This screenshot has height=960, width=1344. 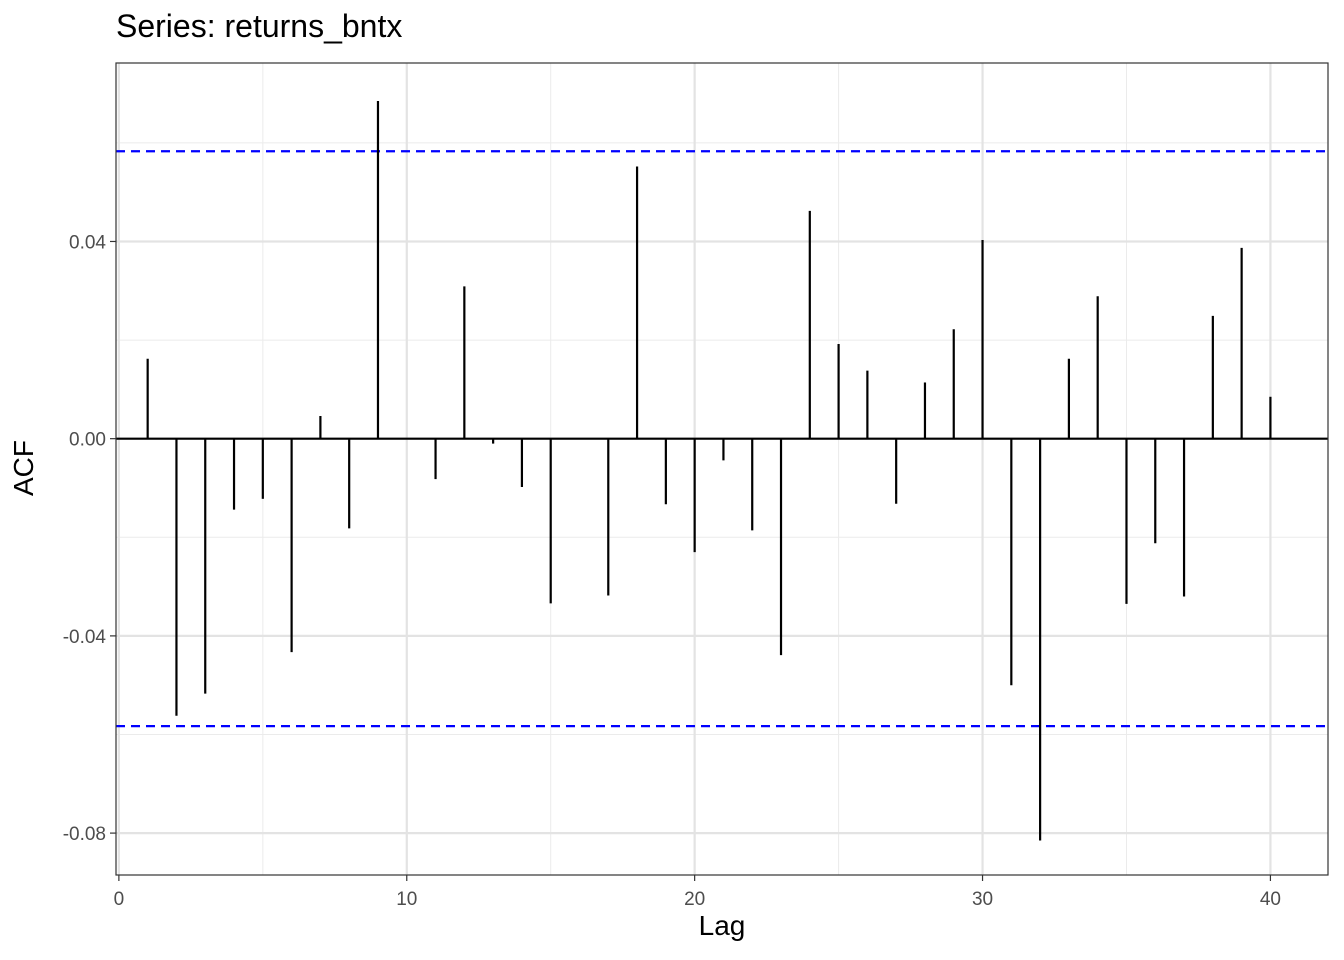 I want to click on y-tick-label: 0.04, so click(x=87, y=242).